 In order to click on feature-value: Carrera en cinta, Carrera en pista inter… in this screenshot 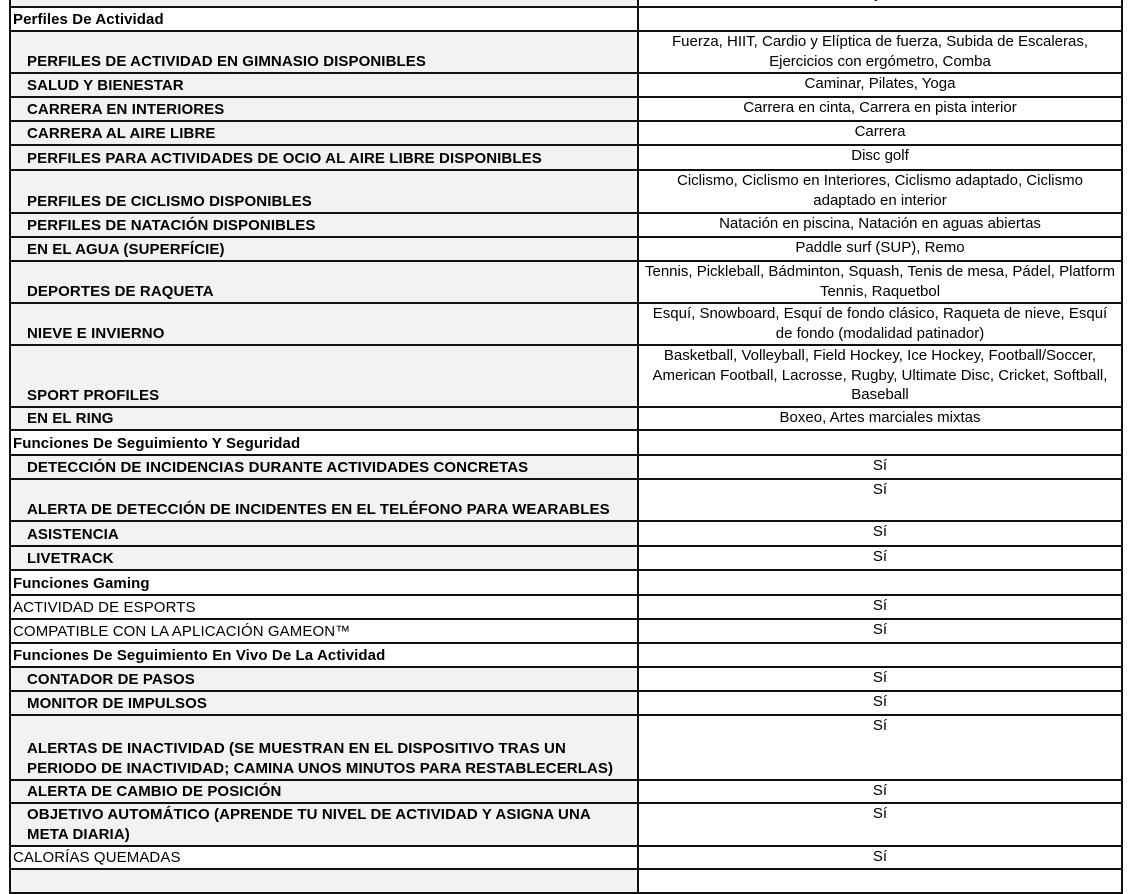, I will do `click(880, 109)`.